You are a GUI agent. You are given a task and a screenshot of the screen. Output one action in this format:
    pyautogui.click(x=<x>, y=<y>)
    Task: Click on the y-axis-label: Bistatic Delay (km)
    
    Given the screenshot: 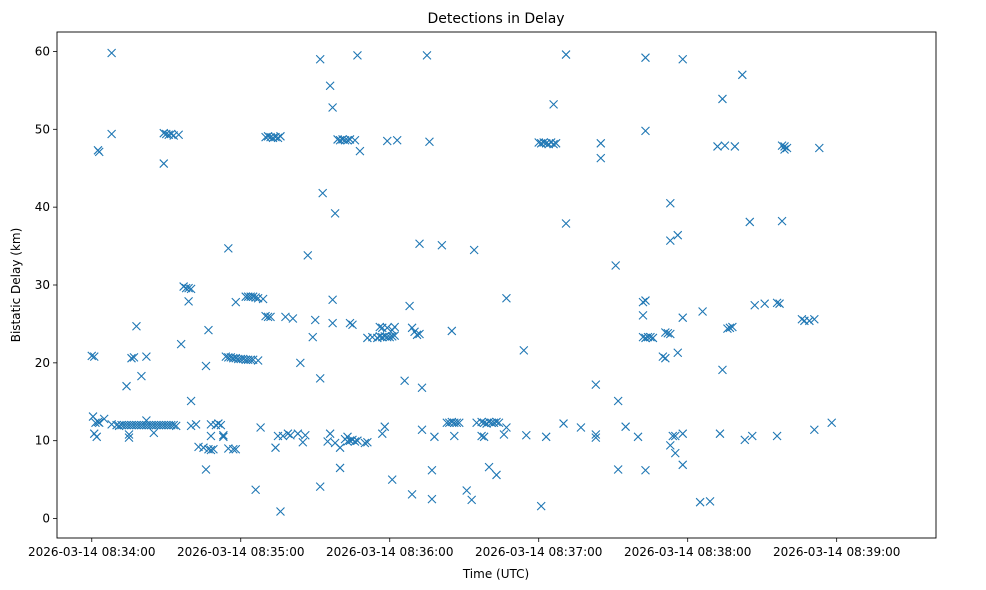 What is the action you would take?
    pyautogui.click(x=16, y=285)
    